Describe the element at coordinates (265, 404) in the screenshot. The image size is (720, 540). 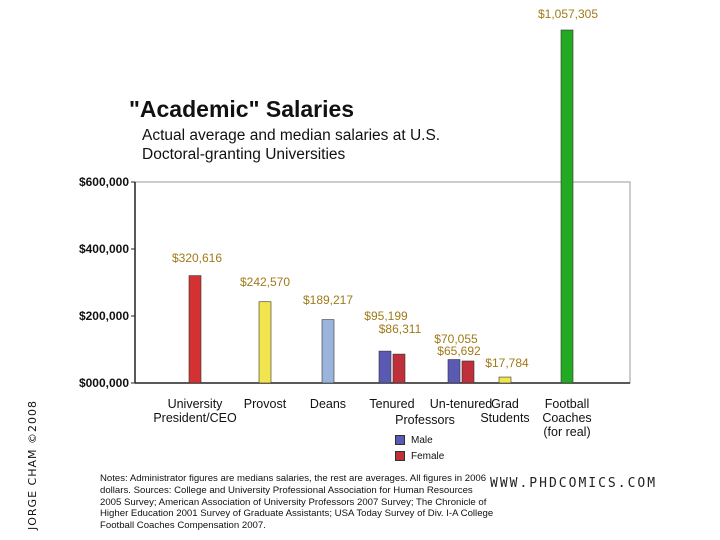
I see `category-label-1-0: Provost` at that location.